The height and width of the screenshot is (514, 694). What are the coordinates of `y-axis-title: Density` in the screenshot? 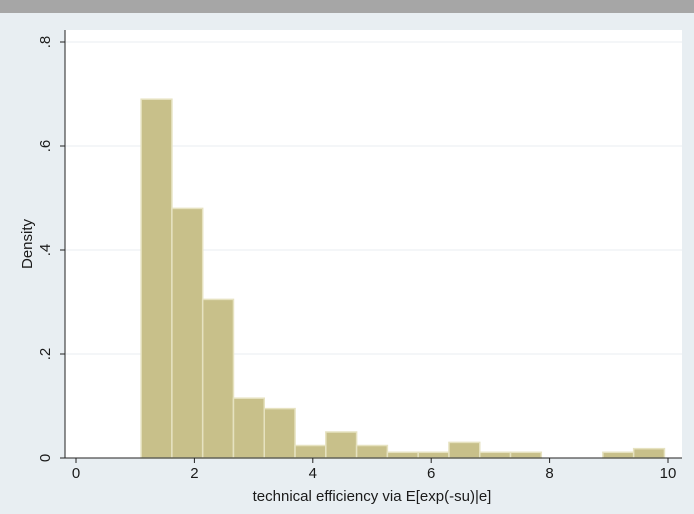 It's located at (27, 243).